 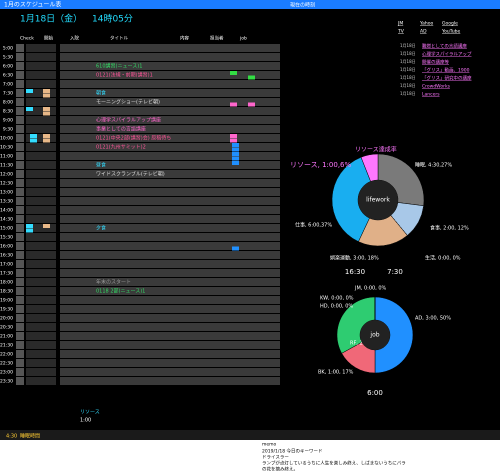 I want to click on time-label: 7:30, so click(x=8, y=94).